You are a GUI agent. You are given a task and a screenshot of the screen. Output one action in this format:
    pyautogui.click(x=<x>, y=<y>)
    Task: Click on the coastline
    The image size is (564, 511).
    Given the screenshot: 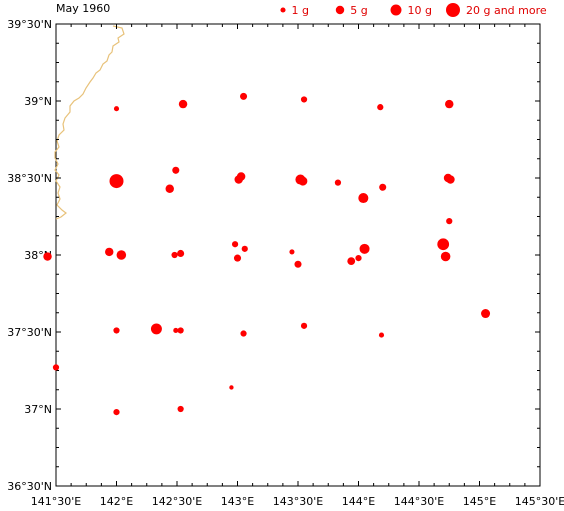 What is the action you would take?
    pyautogui.click(x=89, y=122)
    